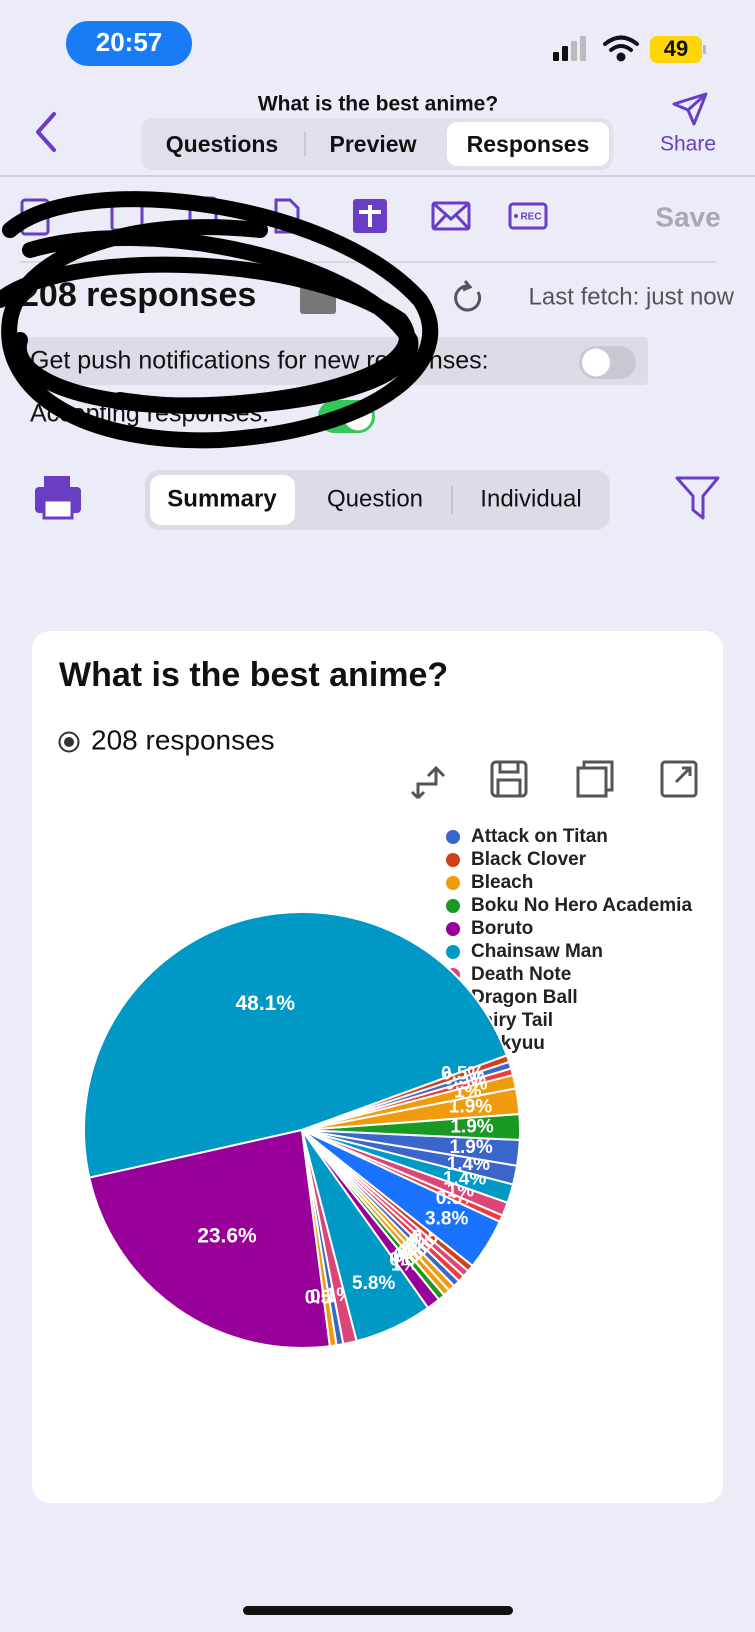 This screenshot has width=755, height=1632. Describe the element at coordinates (581, 905) in the screenshot. I see `legend-label: Boku No Hero Academia` at that location.